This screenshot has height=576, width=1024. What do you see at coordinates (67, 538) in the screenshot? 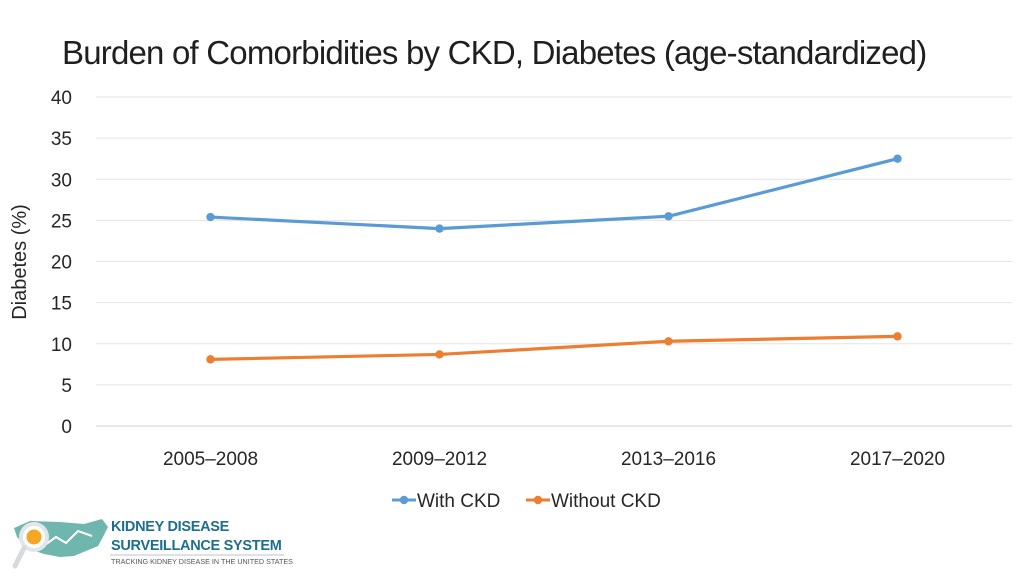
I see `chart-line-icon` at bounding box center [67, 538].